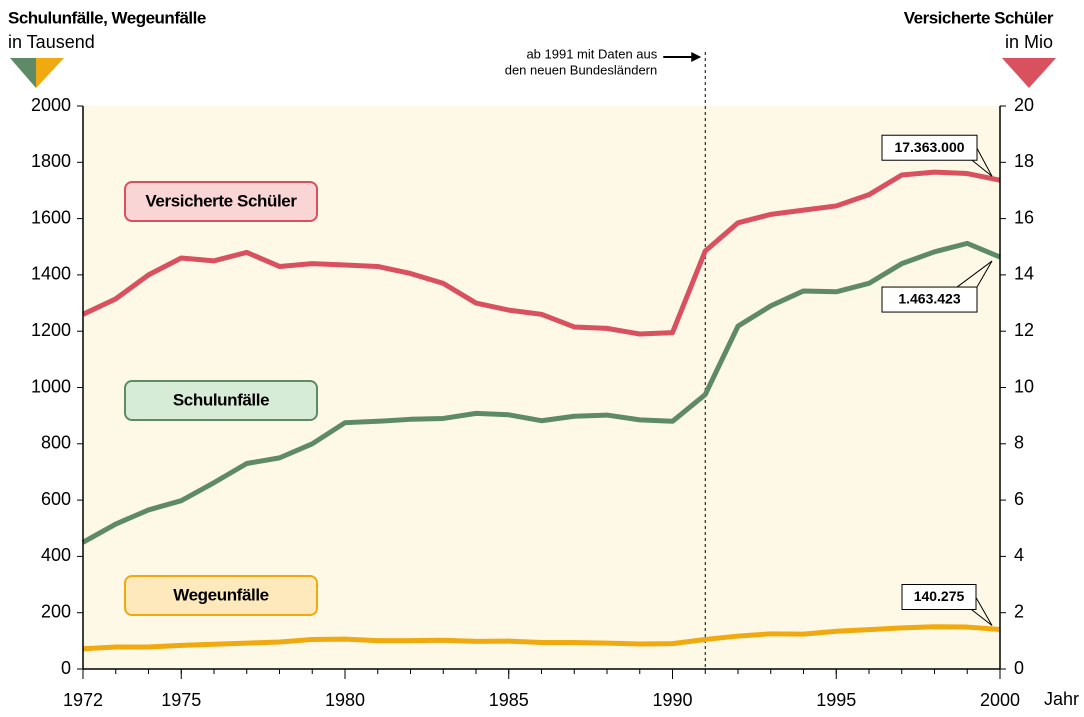  I want to click on y2-tick-label: 18, so click(1024, 161).